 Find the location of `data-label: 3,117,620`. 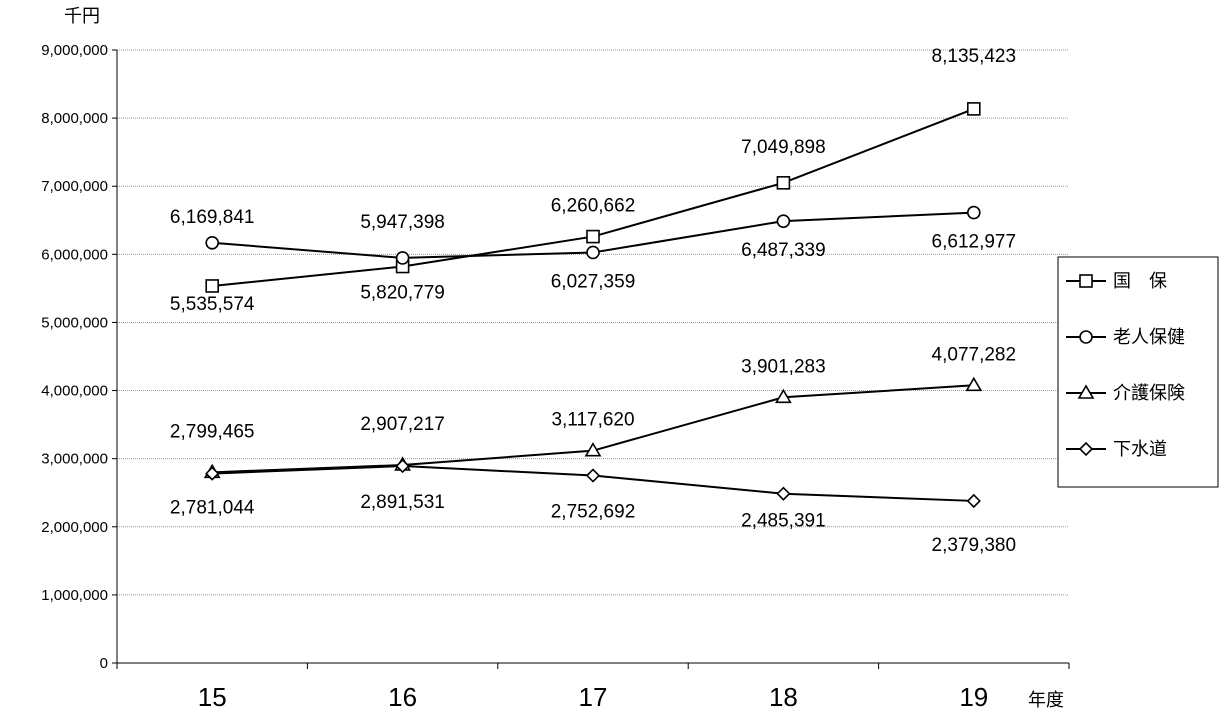

data-label: 3,117,620 is located at coordinates (592, 420).